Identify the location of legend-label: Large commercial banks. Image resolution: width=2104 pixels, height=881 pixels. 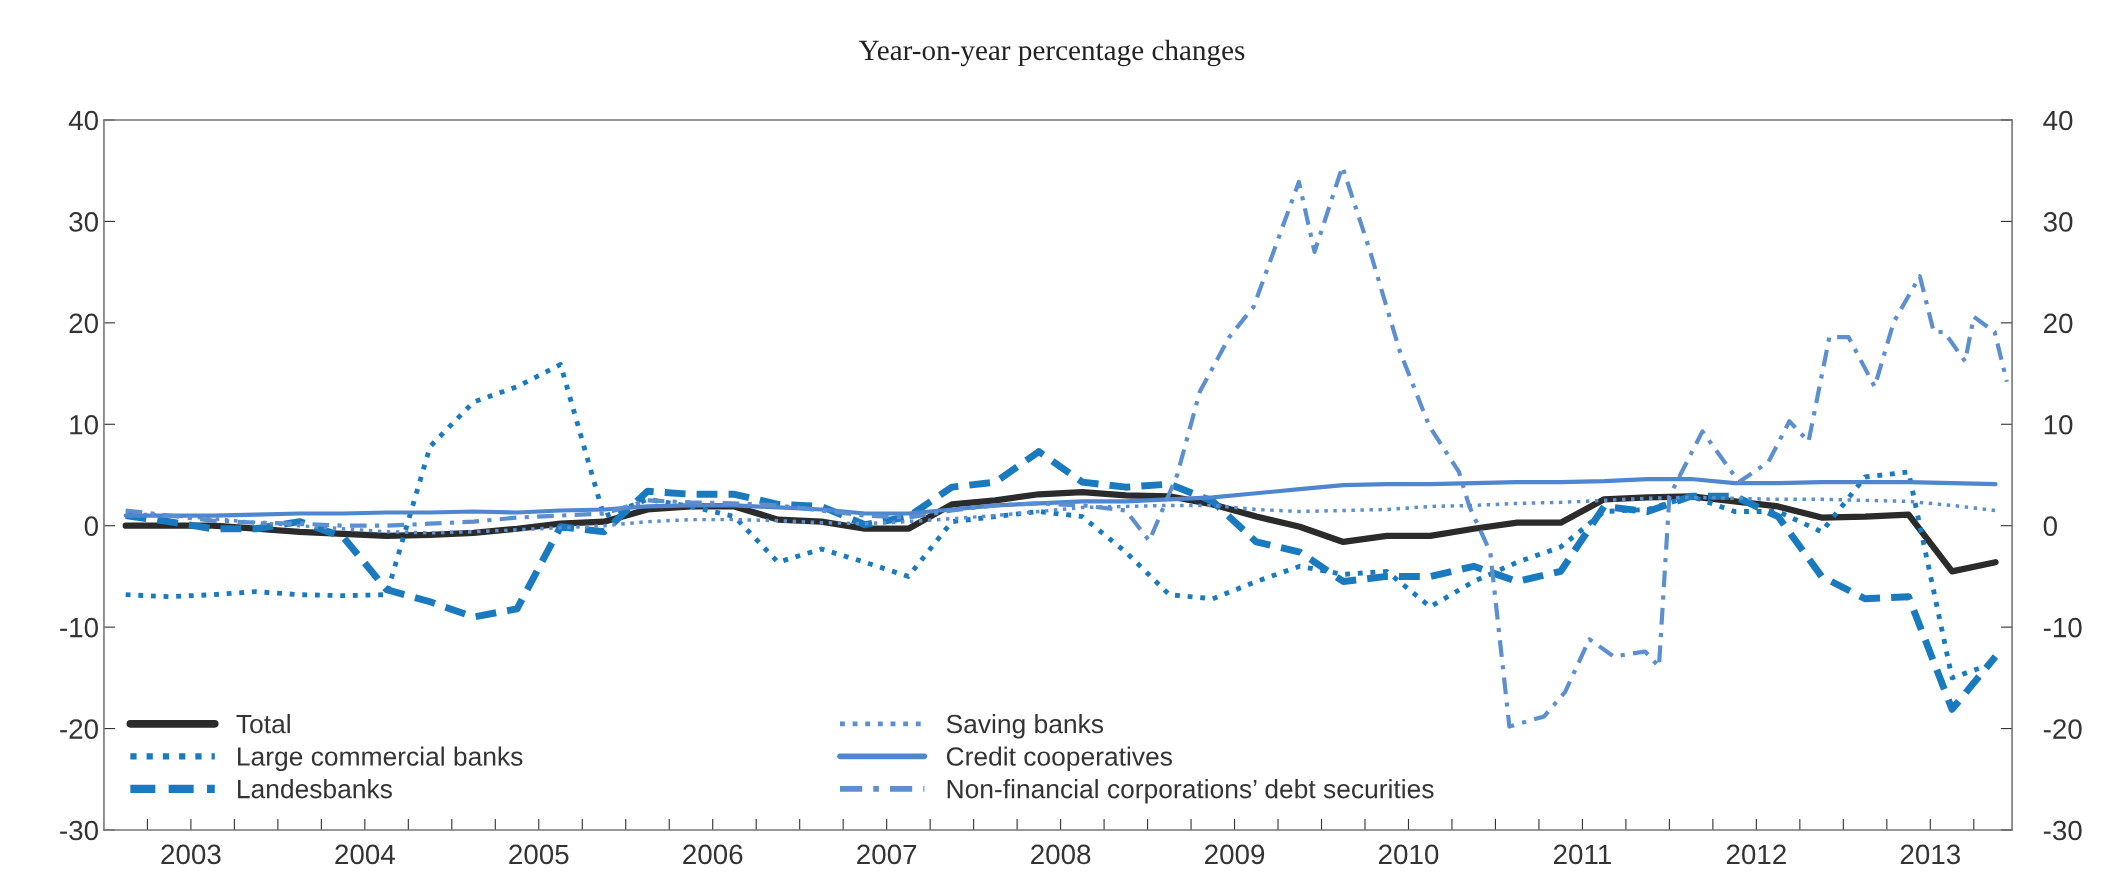
(380, 759).